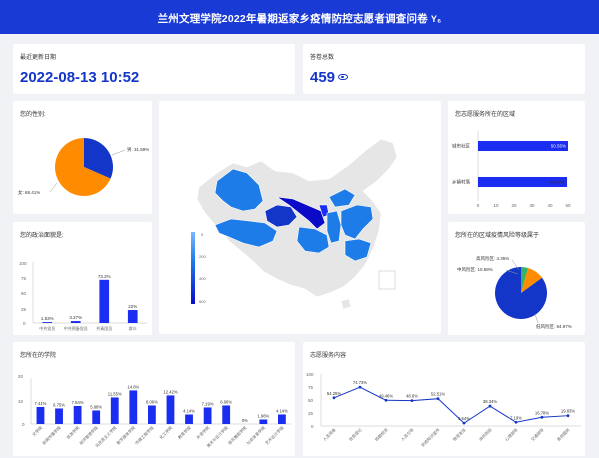 The height and width of the screenshot is (458, 599). What do you see at coordinates (511, 434) in the screenshot?
I see `x-tick-label: 心理疏导` at bounding box center [511, 434].